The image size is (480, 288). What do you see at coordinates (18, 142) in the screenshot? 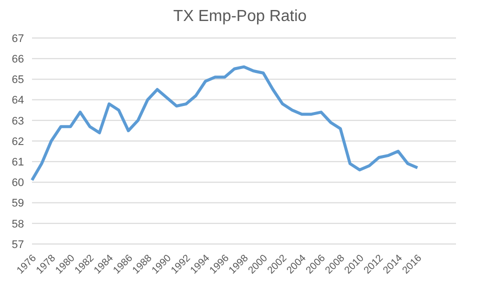
I see `y-tick-label: 62` at bounding box center [18, 142].